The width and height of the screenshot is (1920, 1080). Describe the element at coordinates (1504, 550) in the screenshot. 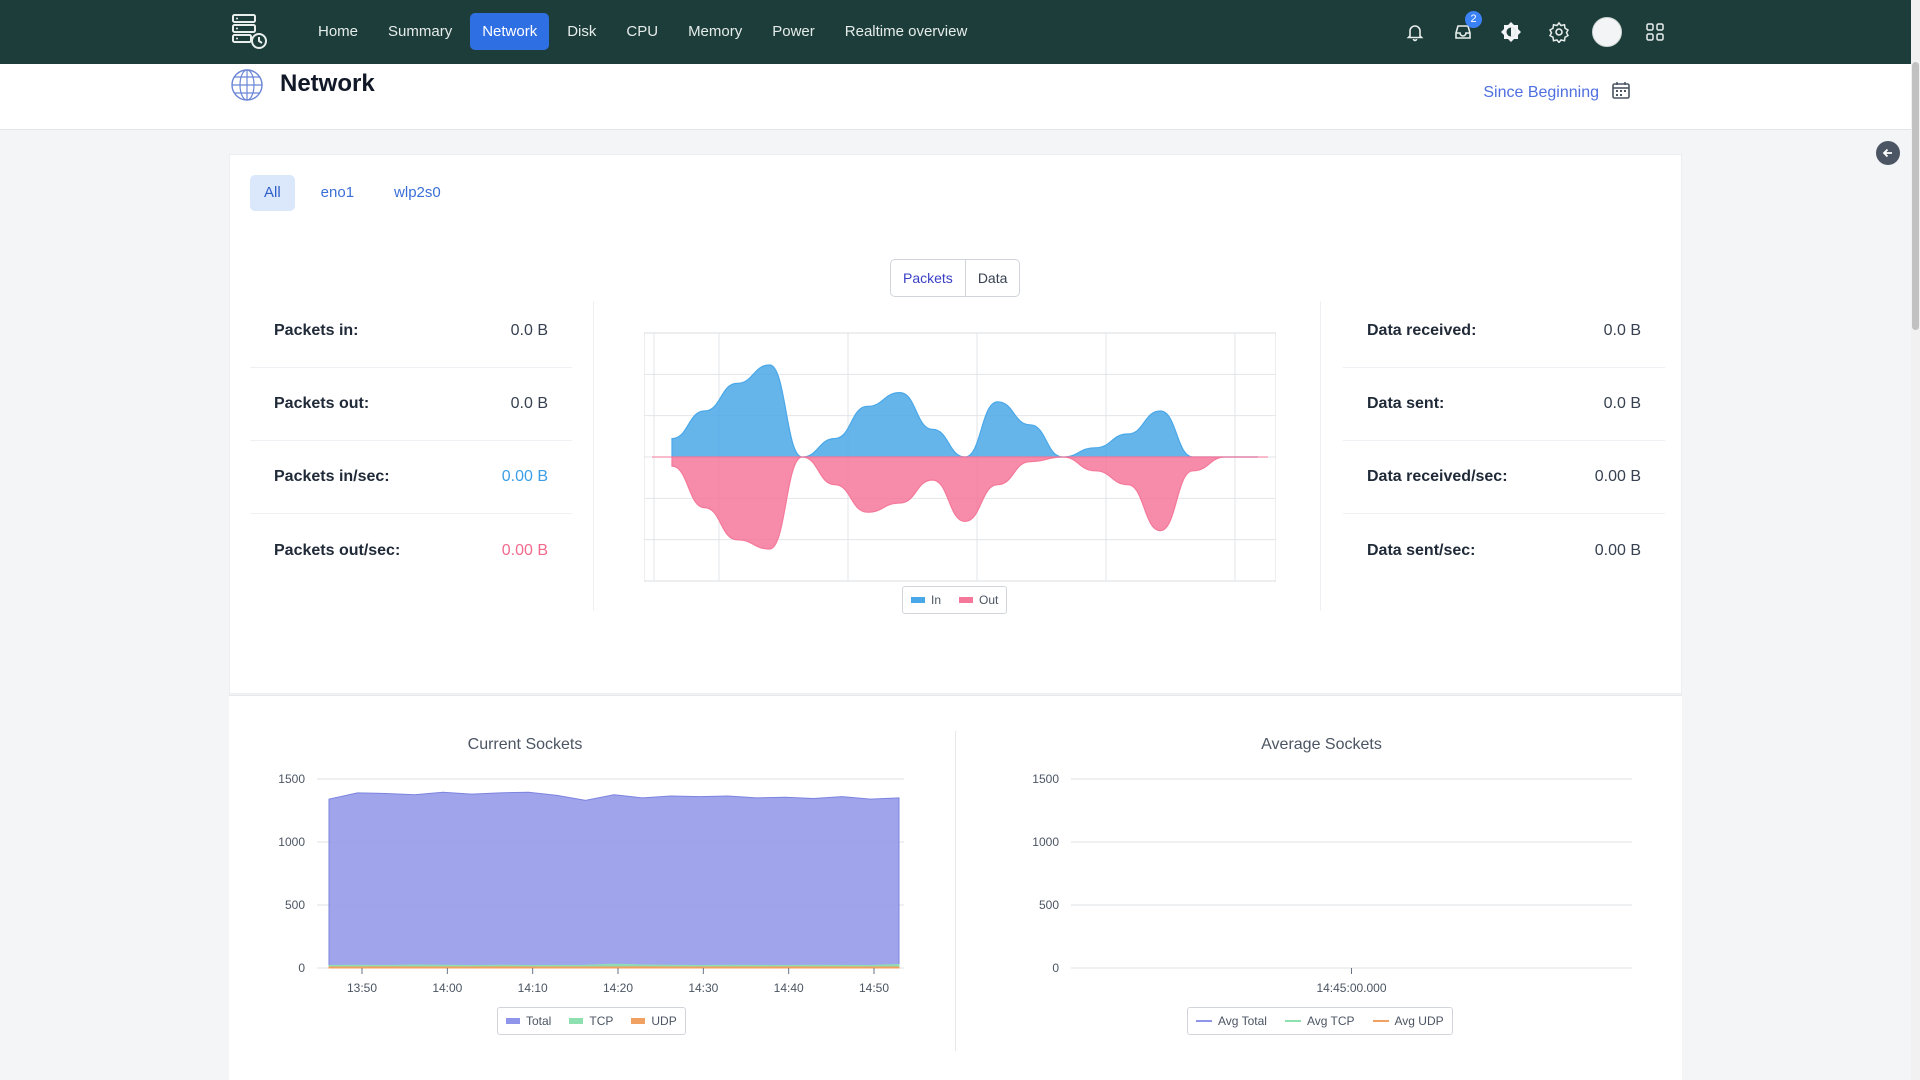

I see `stat-row: Data sent/sec: 0.00 B` at that location.